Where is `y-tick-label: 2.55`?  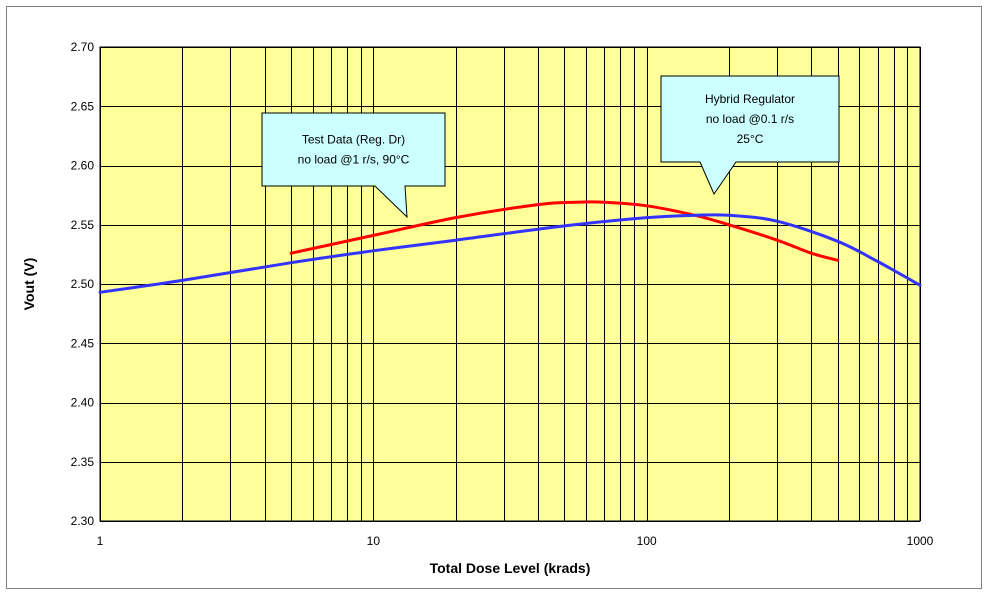
y-tick-label: 2.55 is located at coordinates (83, 225).